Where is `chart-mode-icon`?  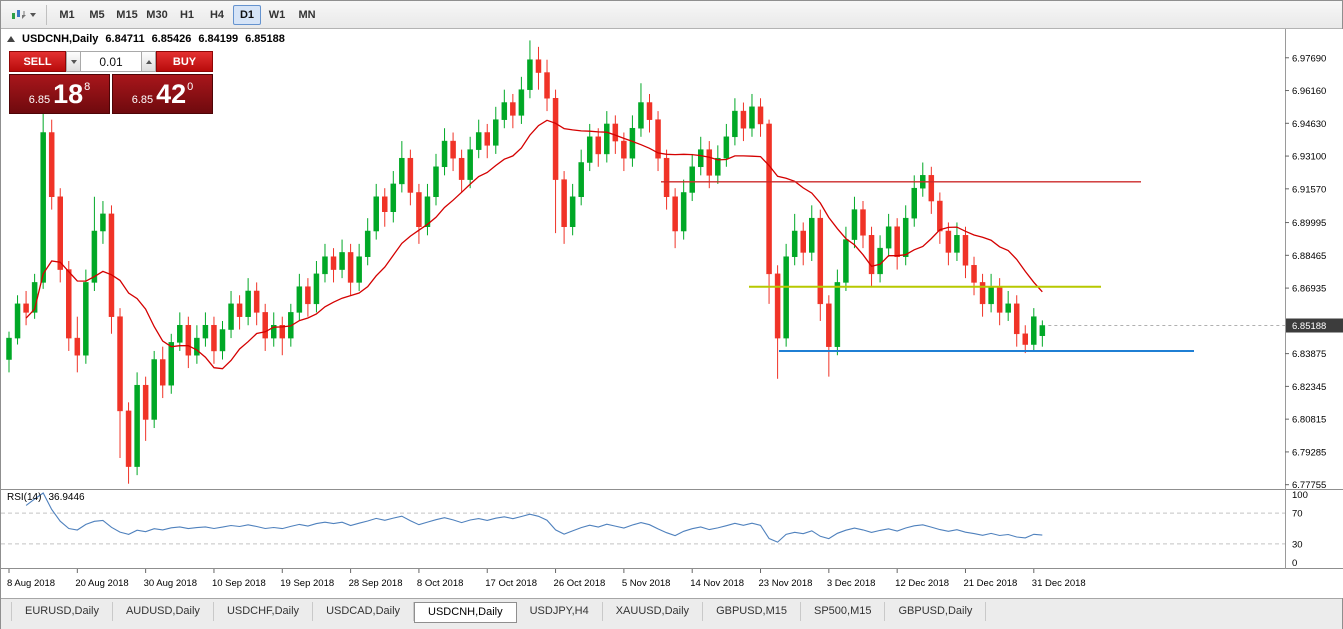
chart-mode-icon is located at coordinates (23, 15).